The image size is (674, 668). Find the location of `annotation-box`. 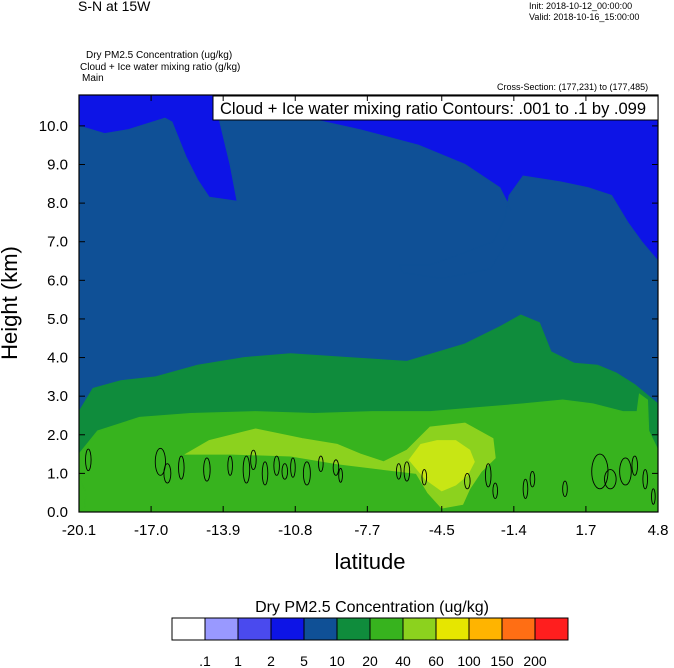

annotation-box is located at coordinates (435, 108).